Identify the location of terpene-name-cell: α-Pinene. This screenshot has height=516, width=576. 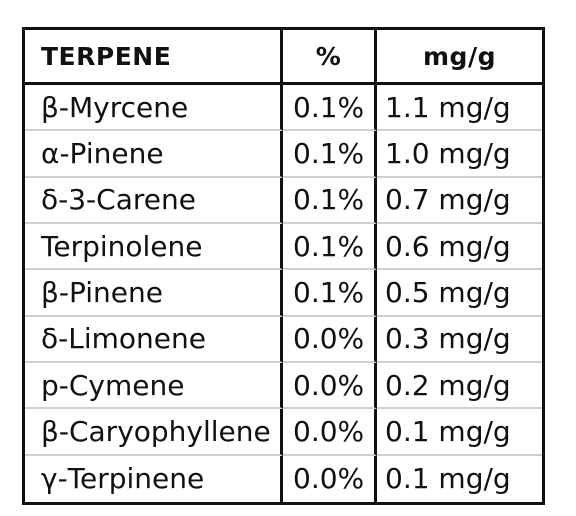
(154, 154).